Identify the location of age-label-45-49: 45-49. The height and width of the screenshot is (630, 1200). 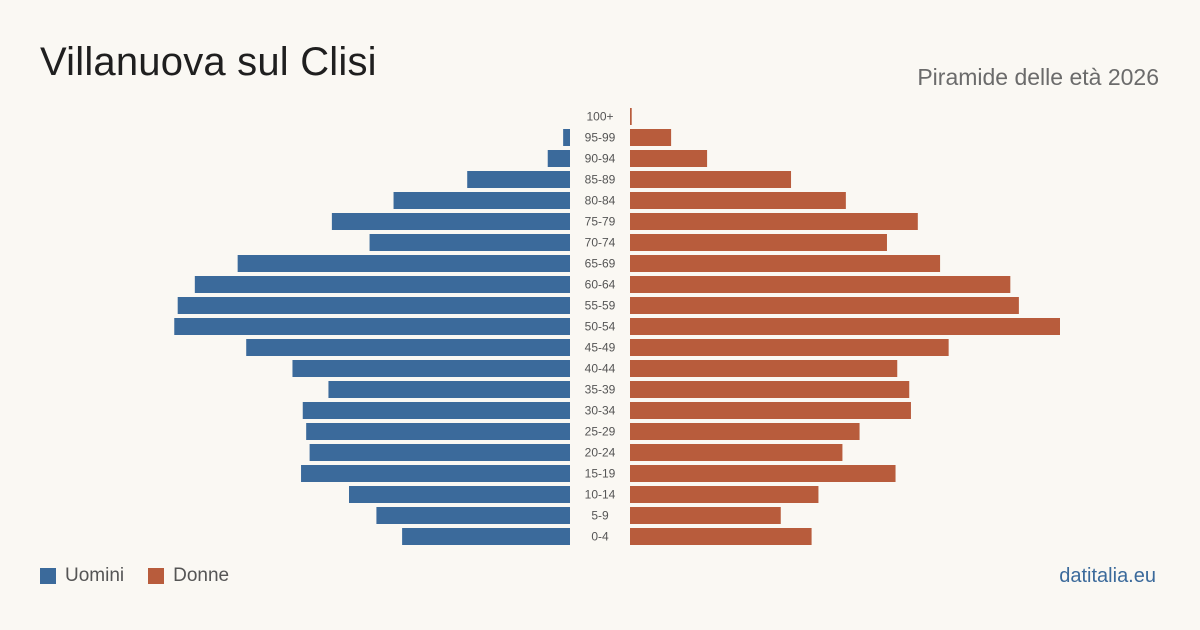
(600, 348).